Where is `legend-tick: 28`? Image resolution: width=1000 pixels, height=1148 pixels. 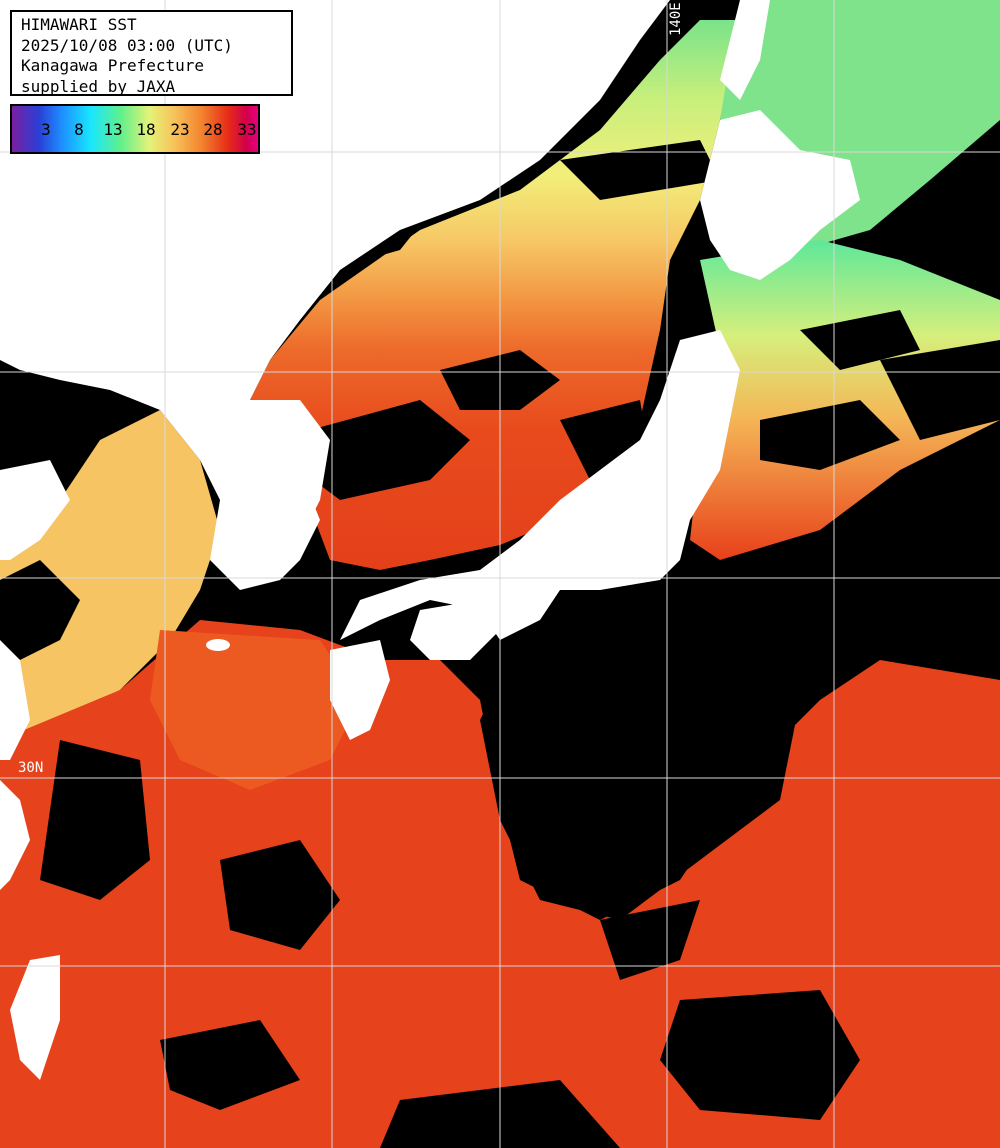 legend-tick: 28 is located at coordinates (213, 129).